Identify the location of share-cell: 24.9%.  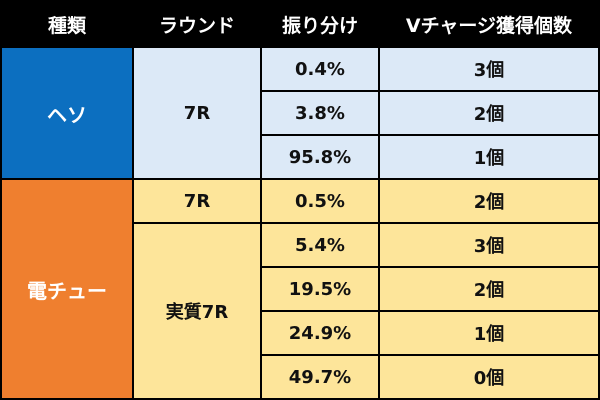
(320, 333).